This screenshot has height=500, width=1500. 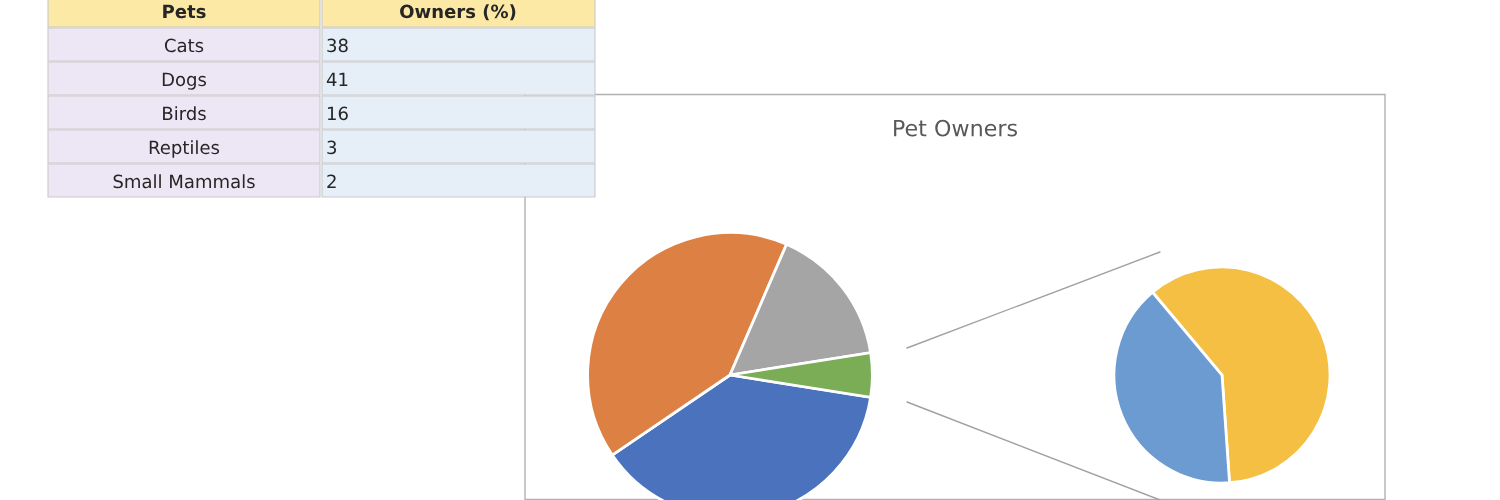 I want to click on text: Owners (%), so click(x=458, y=12).